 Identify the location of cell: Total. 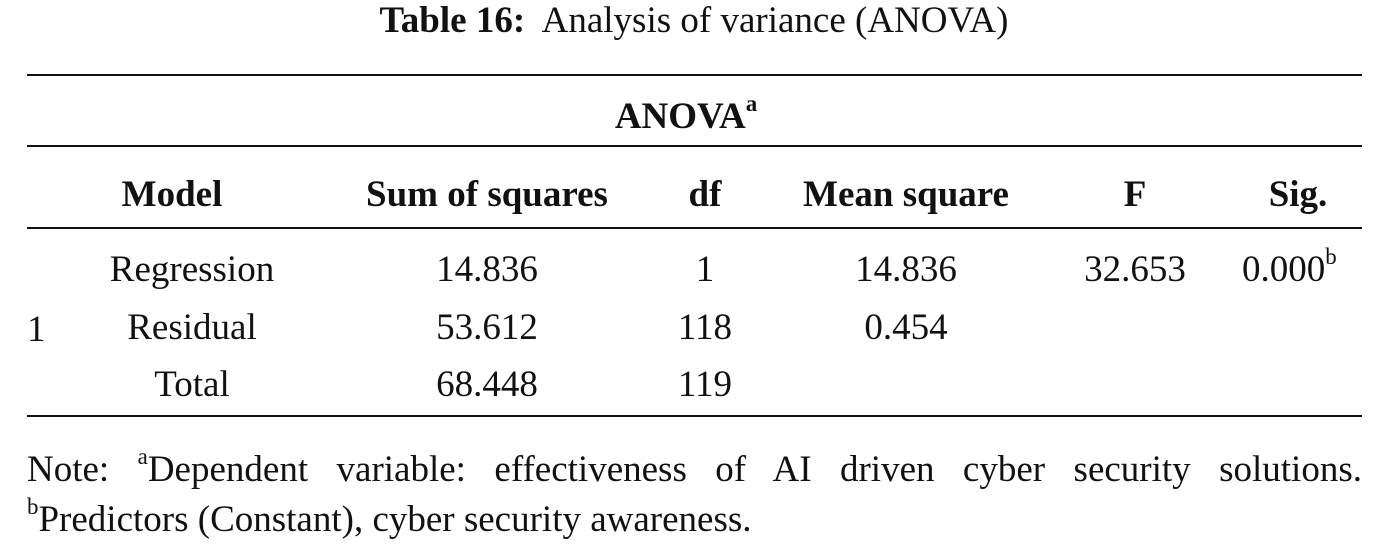
(192, 384).